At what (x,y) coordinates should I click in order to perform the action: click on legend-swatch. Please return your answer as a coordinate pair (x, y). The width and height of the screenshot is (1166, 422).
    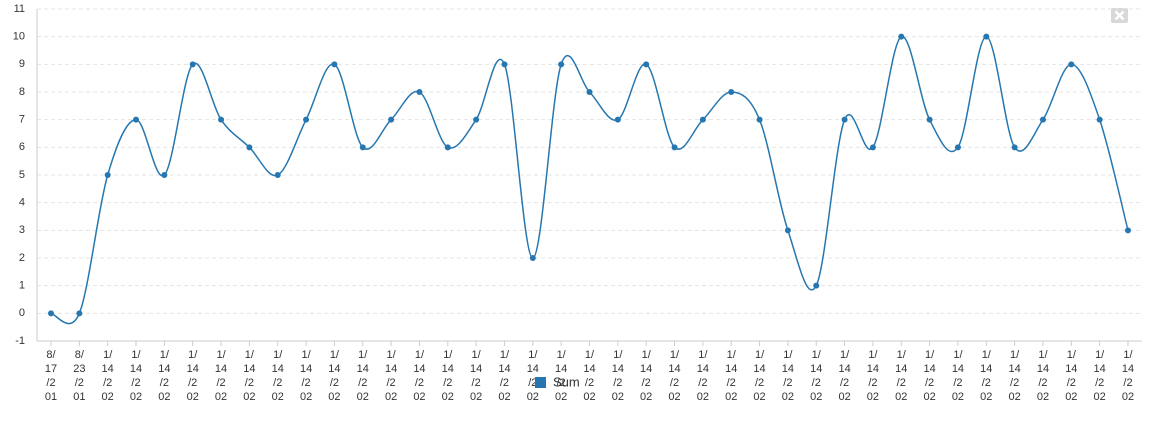
    Looking at the image, I should click on (540, 382).